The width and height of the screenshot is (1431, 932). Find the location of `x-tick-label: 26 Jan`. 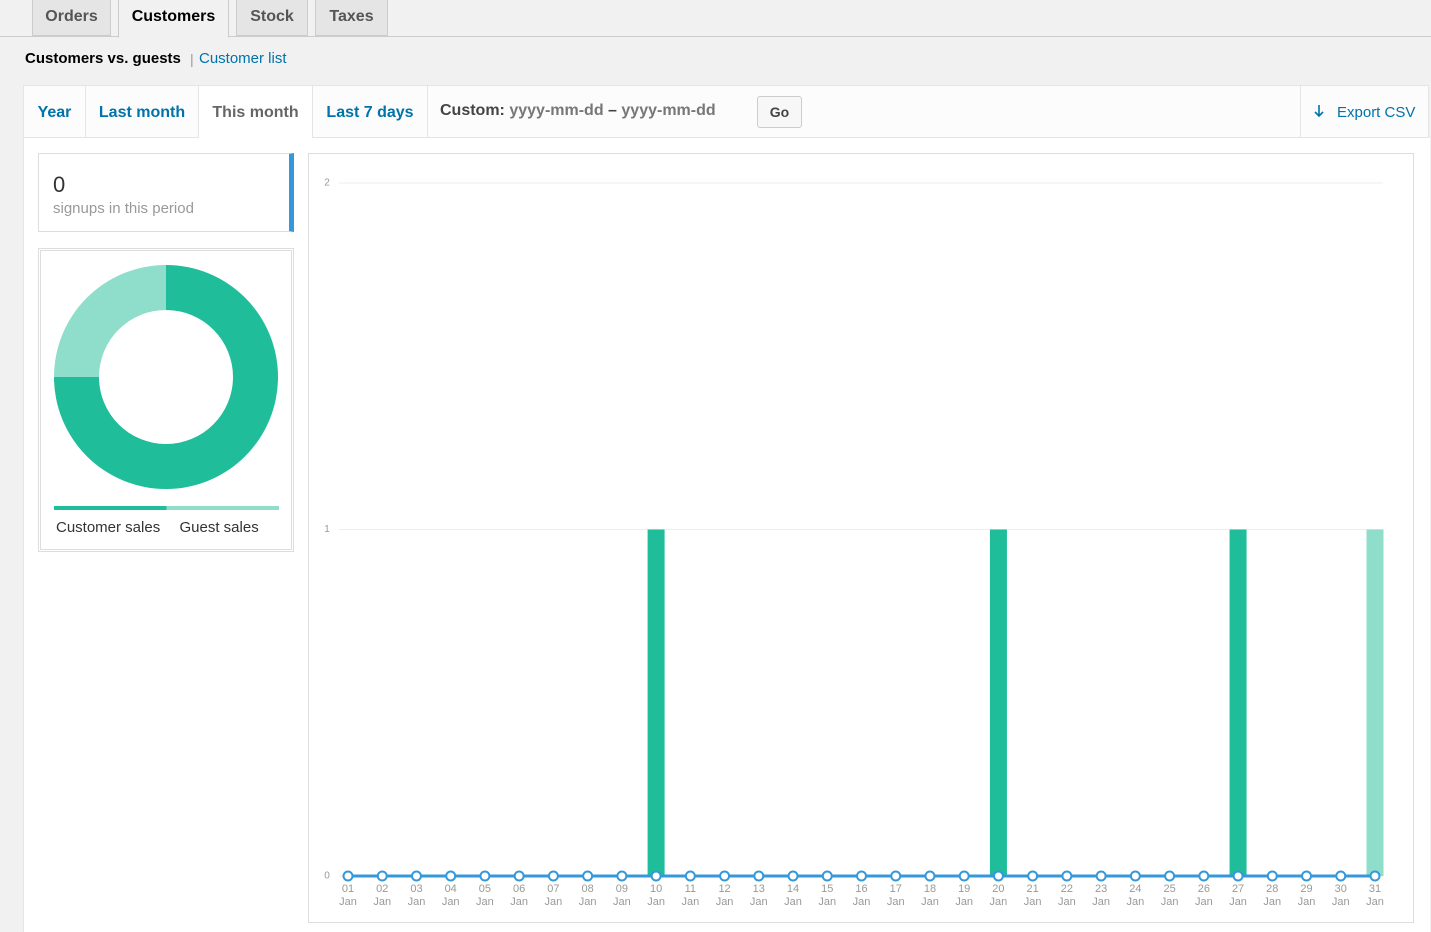

x-tick-label: 26 Jan is located at coordinates (1203, 895).